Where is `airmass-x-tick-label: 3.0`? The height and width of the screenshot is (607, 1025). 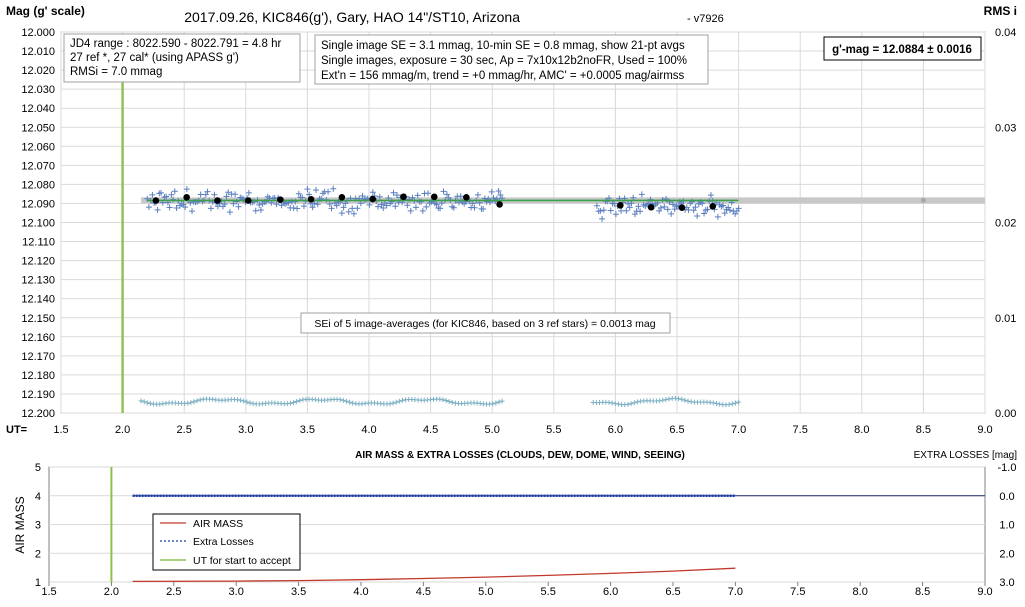
airmass-x-tick-label: 3.0 is located at coordinates (236, 592).